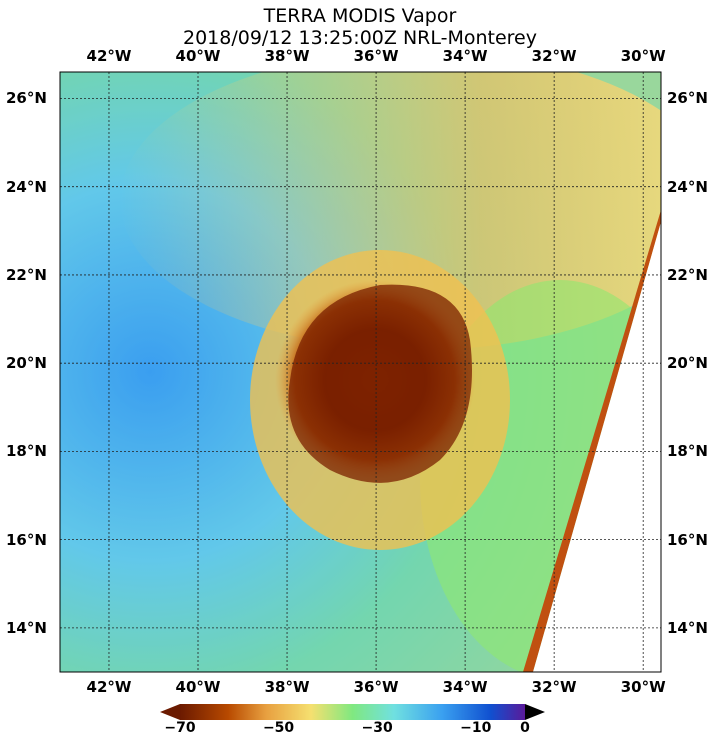  What do you see at coordinates (278, 728) in the screenshot?
I see `colorbar-tick-label: −50` at bounding box center [278, 728].